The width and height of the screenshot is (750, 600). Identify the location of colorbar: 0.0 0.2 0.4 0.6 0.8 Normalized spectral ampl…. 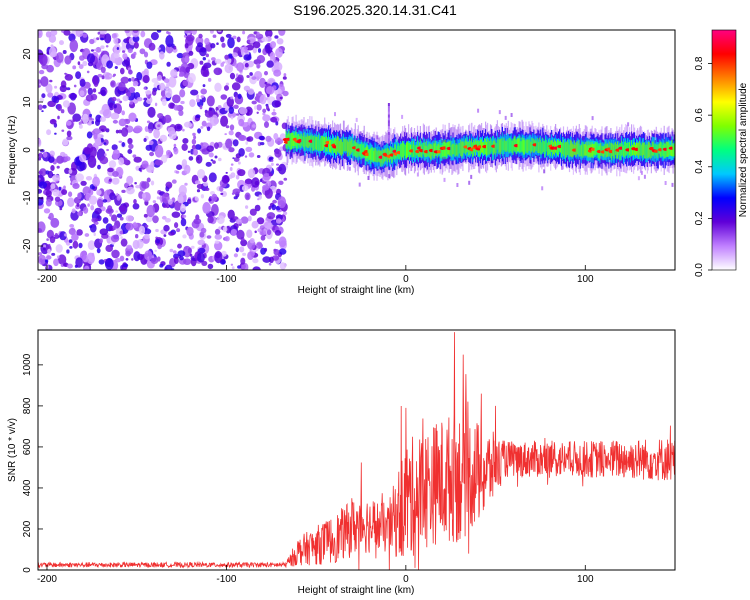
(721, 153).